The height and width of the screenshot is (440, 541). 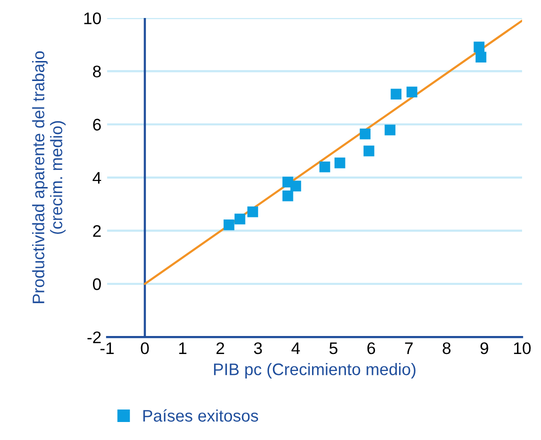 I want to click on x-tick-label: 9, so click(x=484, y=348).